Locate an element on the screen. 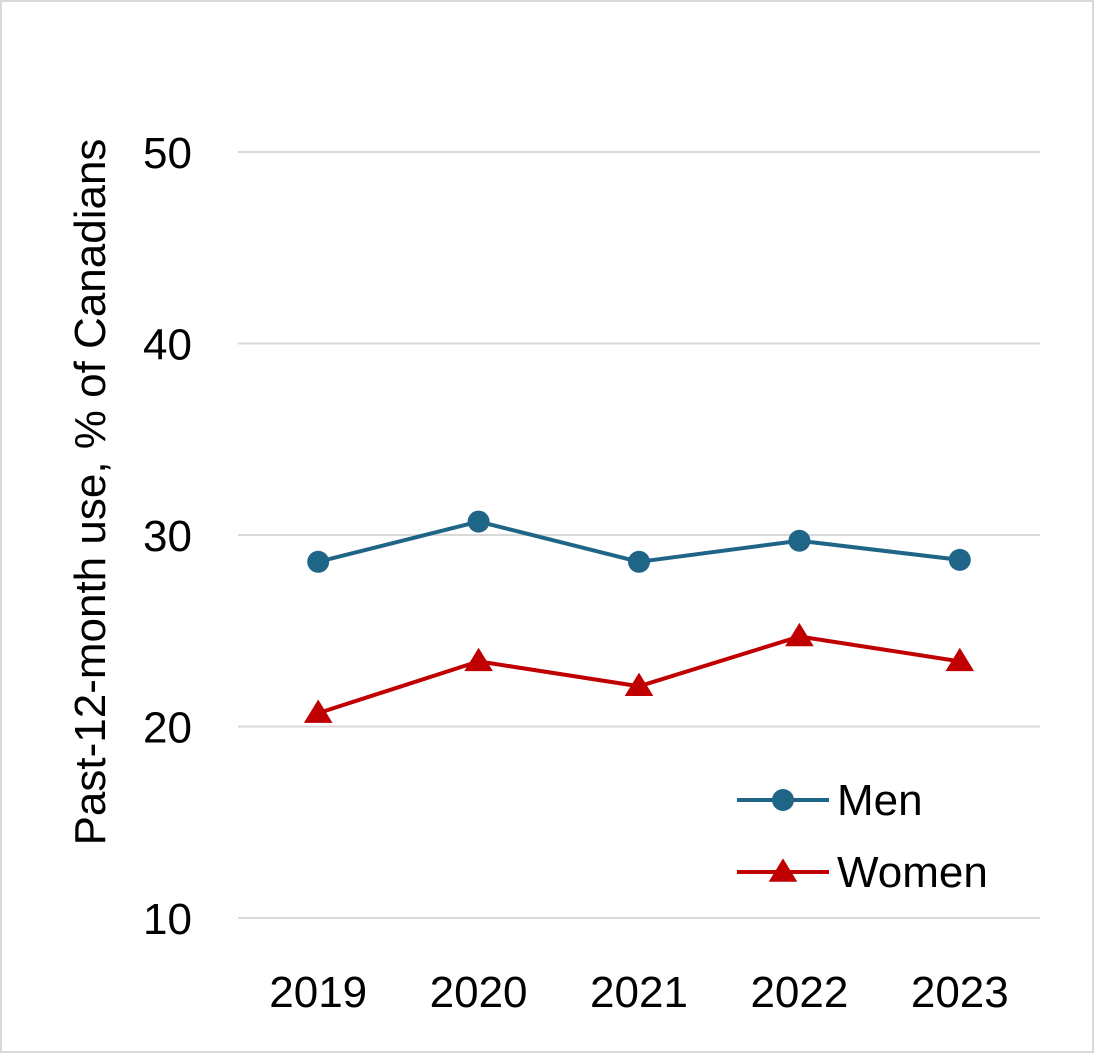  x-tick-label: 2022 is located at coordinates (799, 992).